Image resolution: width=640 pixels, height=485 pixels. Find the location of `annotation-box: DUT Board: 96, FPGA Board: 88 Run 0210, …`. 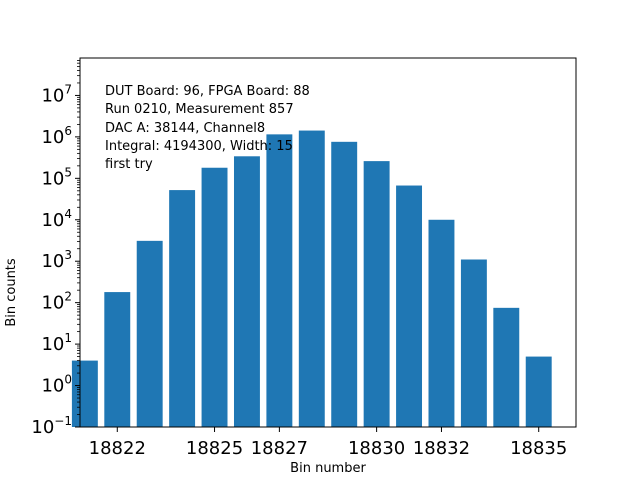

annotation-box: DUT Board: 96, FPGA Board: 88 Run 0210, … is located at coordinates (207, 128).